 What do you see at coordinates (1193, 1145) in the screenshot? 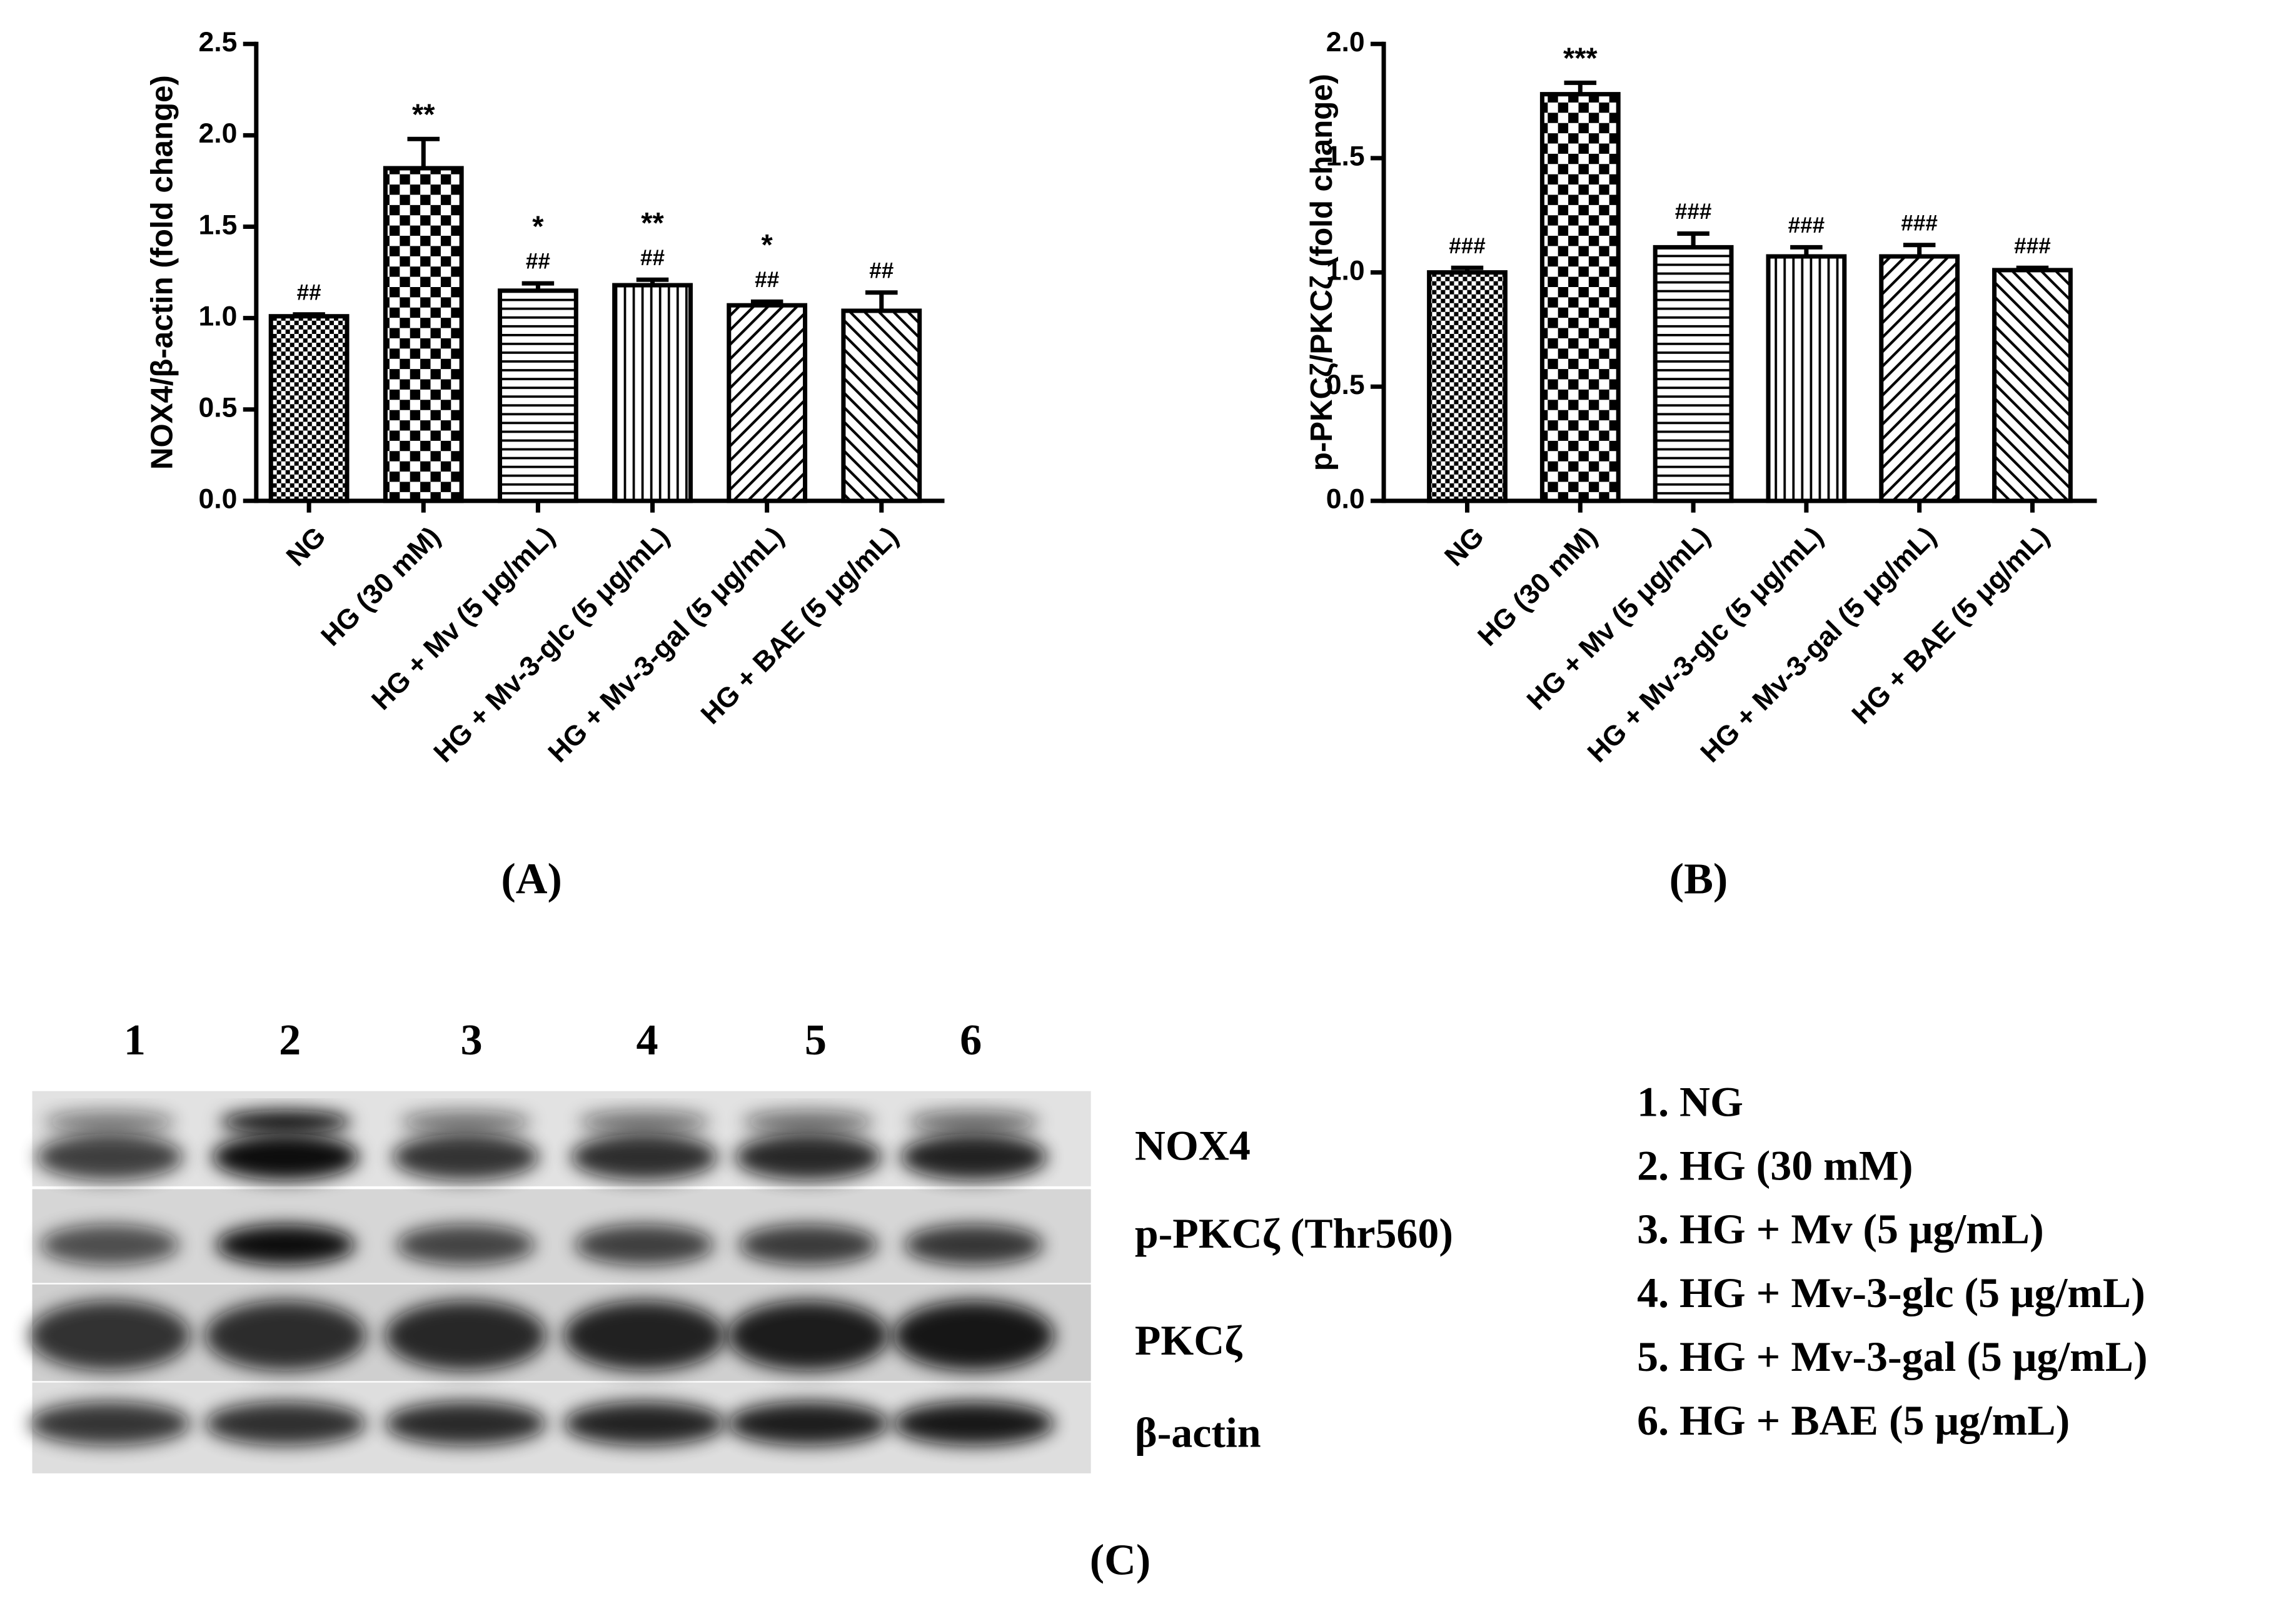
I see `protein-label: NOX4` at bounding box center [1193, 1145].